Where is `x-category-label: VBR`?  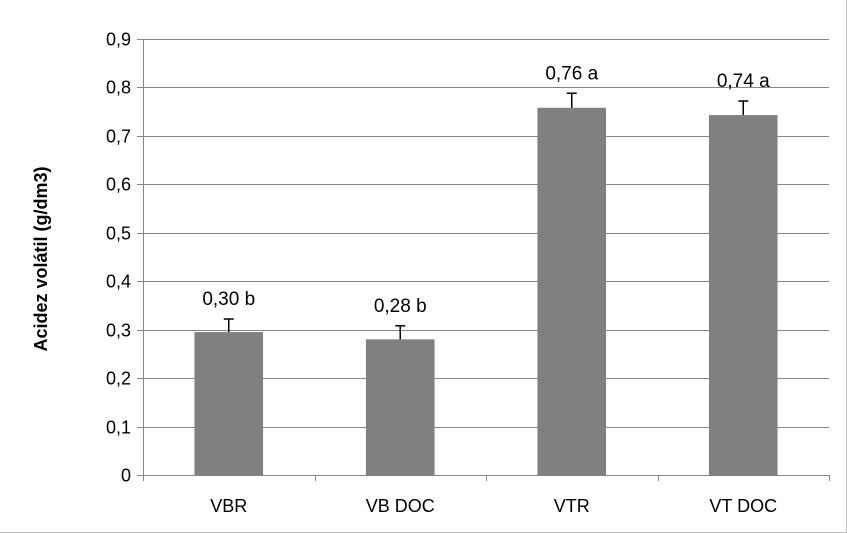 x-category-label: VBR is located at coordinates (228, 506).